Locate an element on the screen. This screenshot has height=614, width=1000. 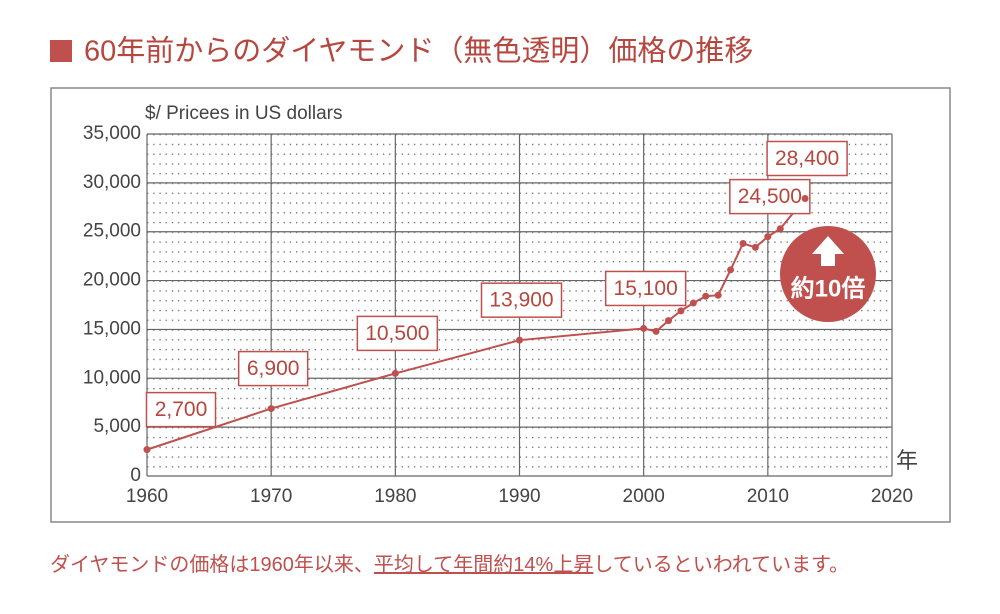
y-tick-label: 5,000 is located at coordinates (117, 426).